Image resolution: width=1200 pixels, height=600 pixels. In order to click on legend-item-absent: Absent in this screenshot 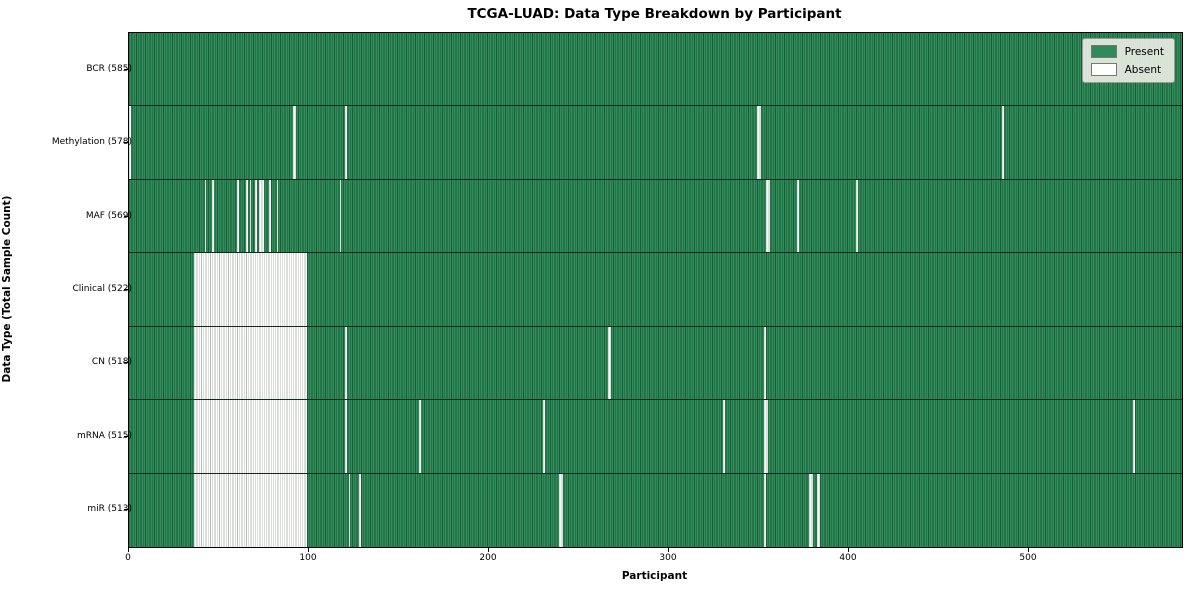, I will do `click(1127, 69)`.